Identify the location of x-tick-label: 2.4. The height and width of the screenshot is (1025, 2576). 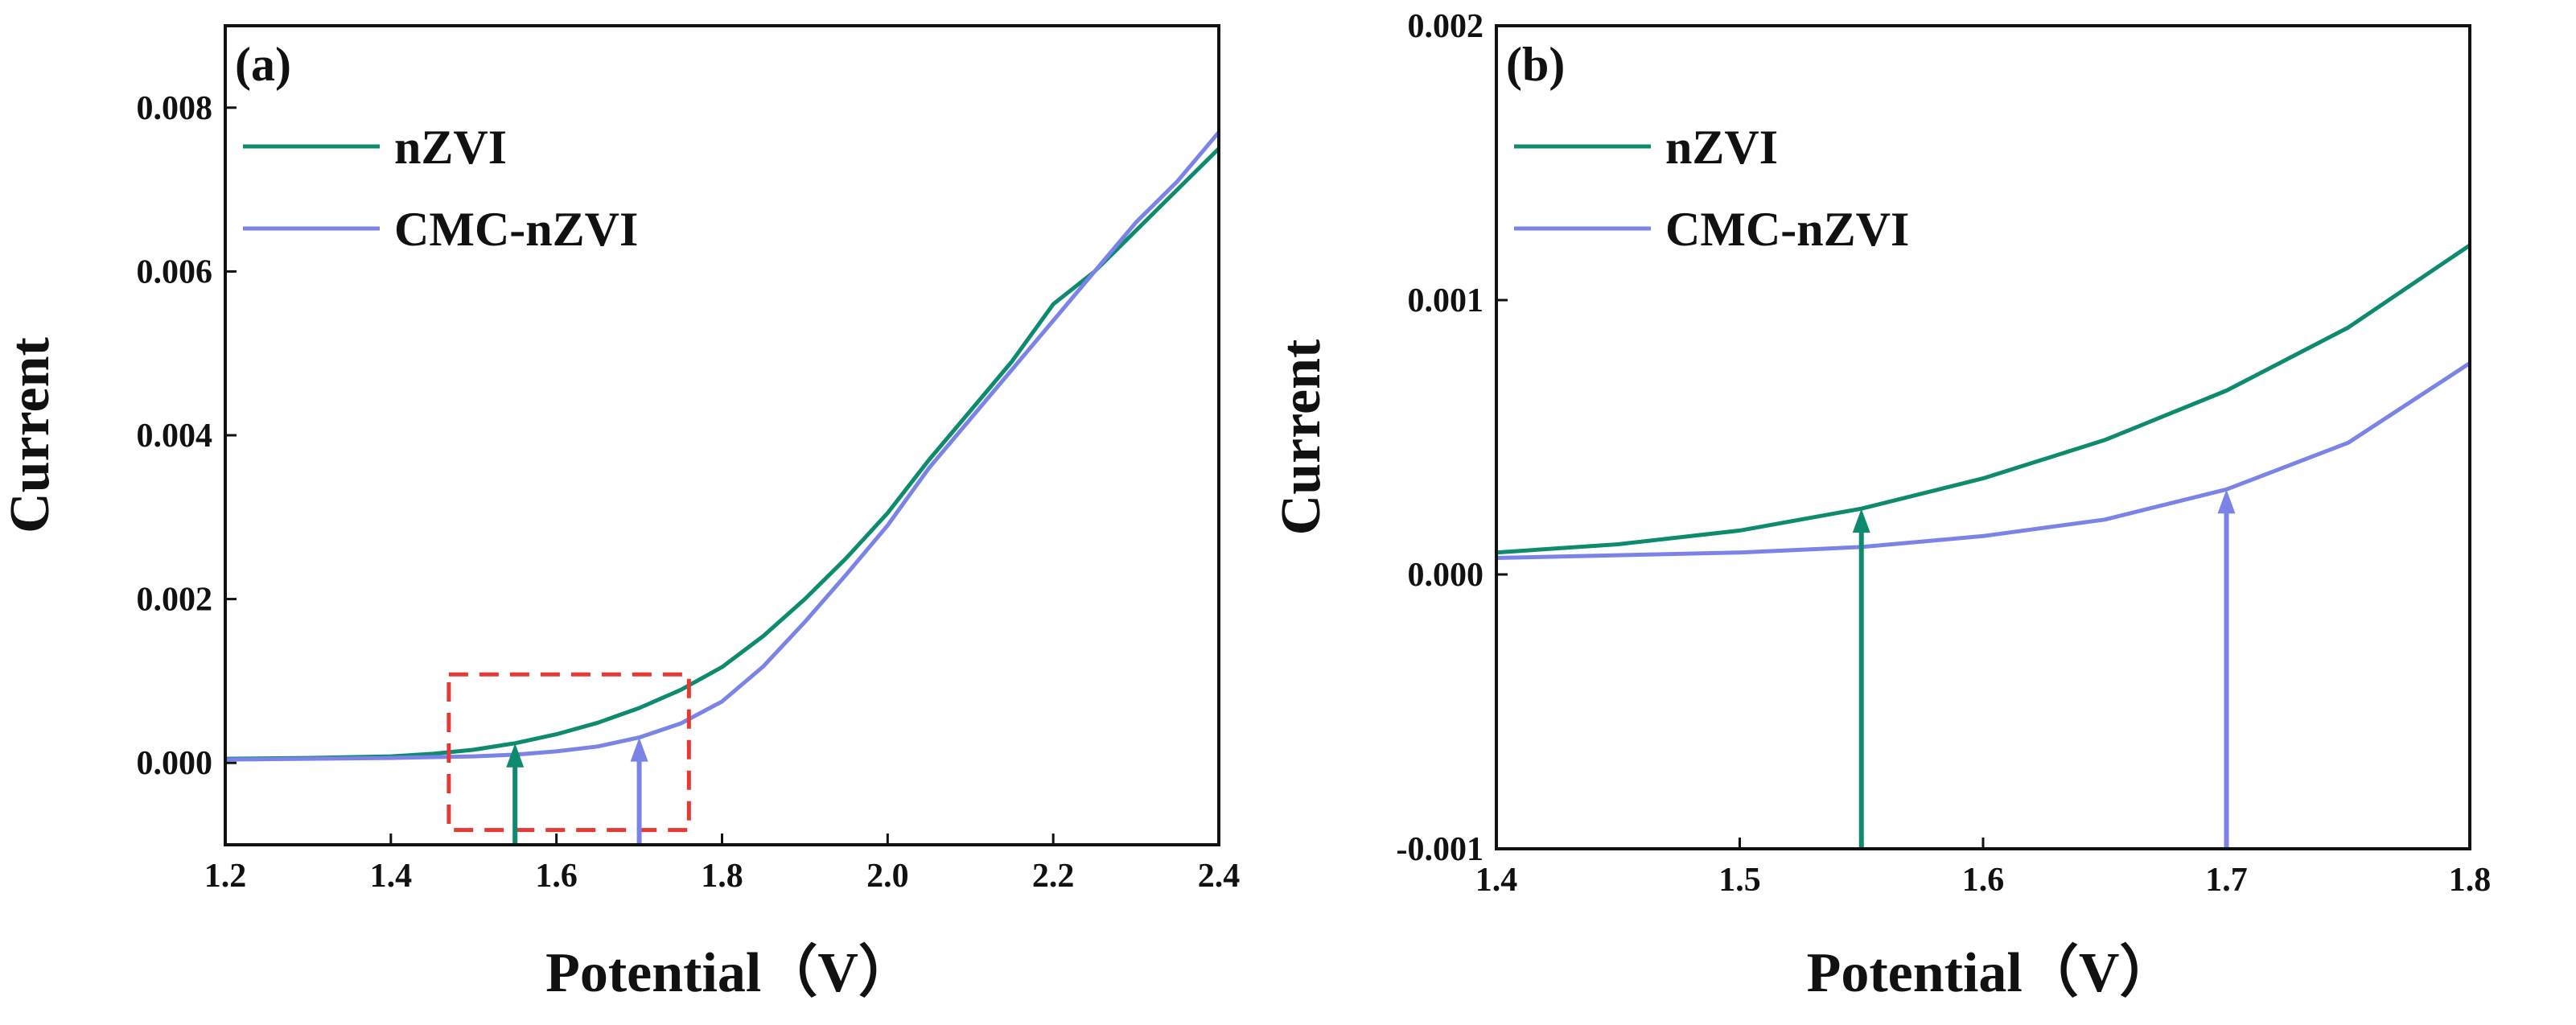
(1219, 876).